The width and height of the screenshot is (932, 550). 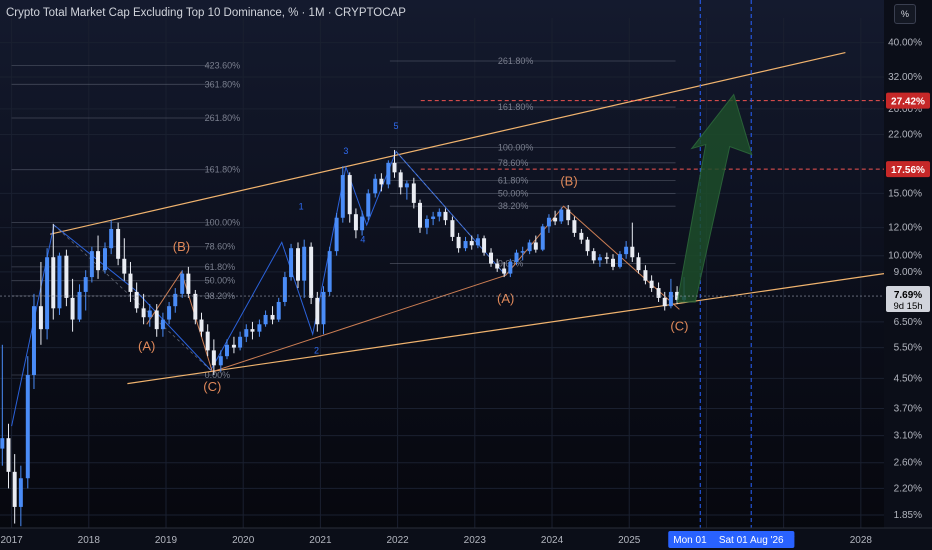 What do you see at coordinates (89, 540) in the screenshot?
I see `time-axis-tick: 2018` at bounding box center [89, 540].